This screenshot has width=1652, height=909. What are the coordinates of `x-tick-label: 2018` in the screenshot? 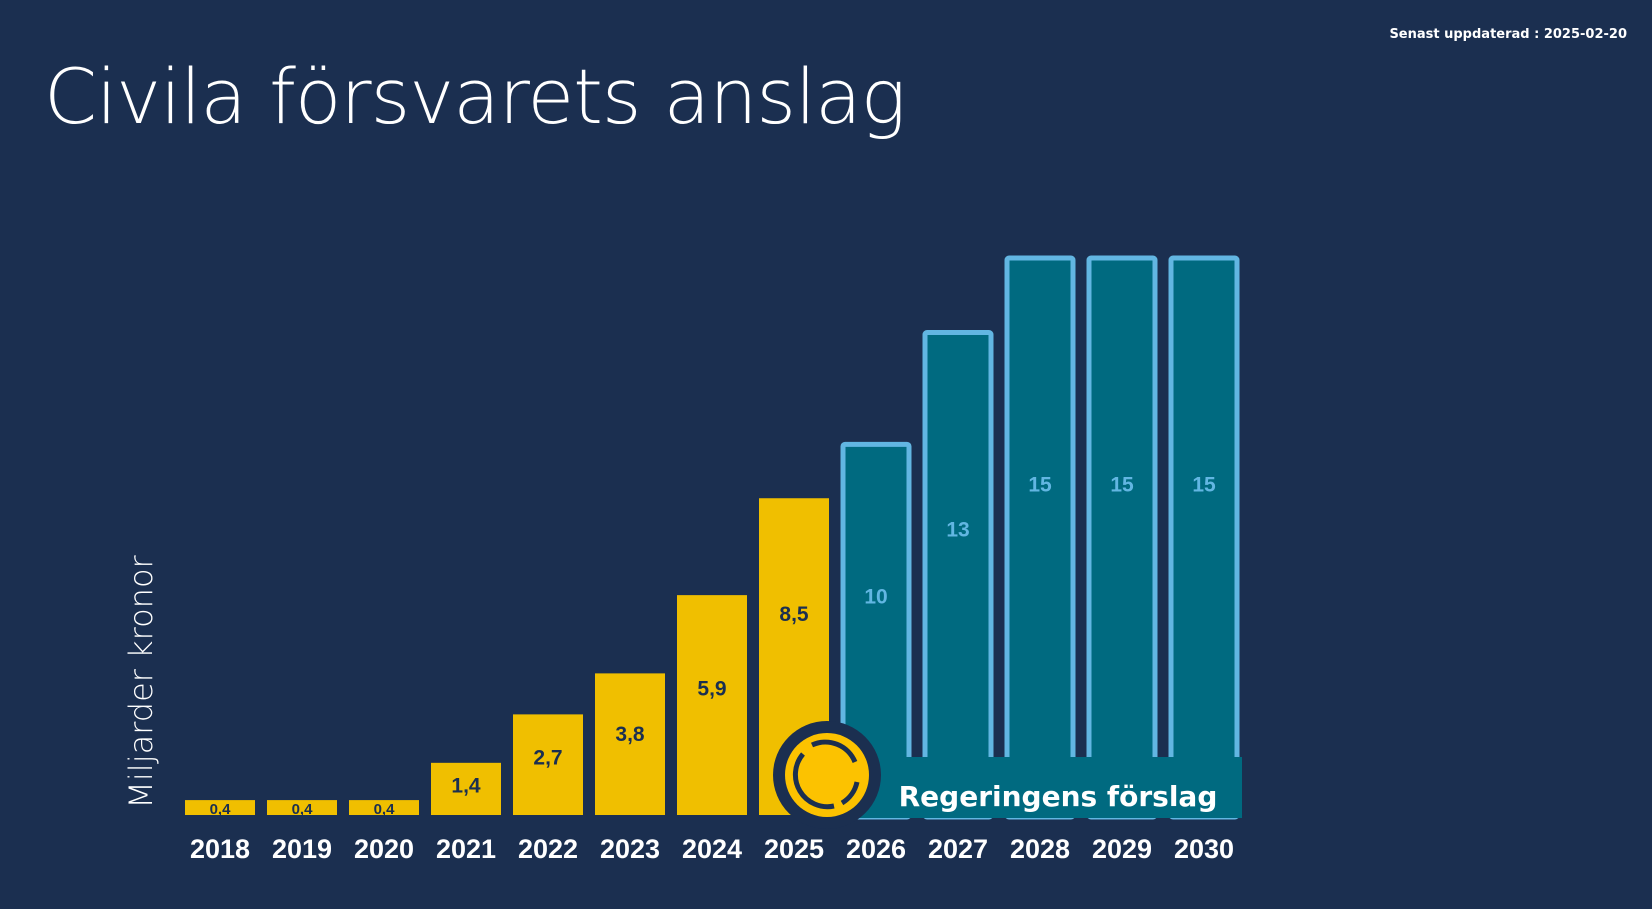 It's located at (220, 849).